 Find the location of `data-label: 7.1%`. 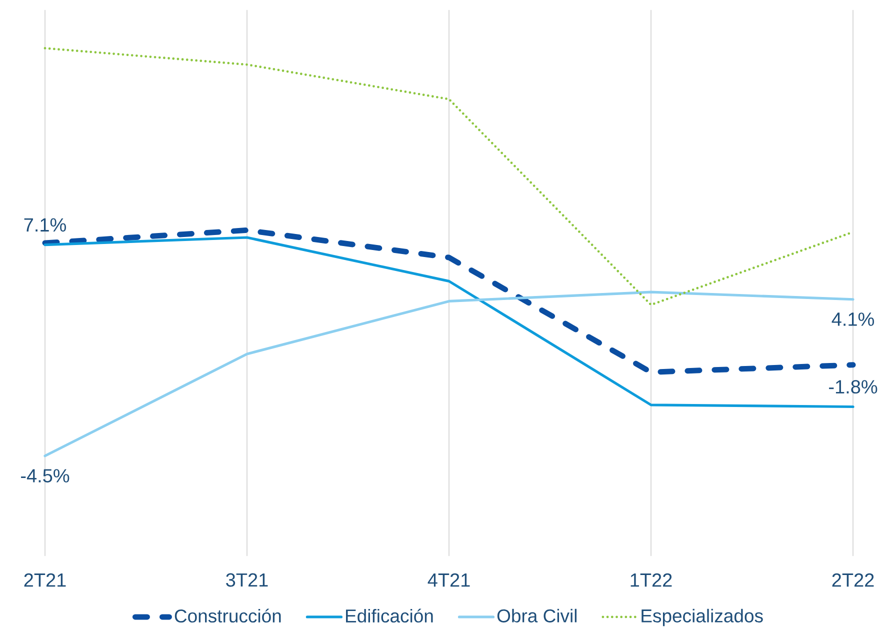

data-label: 7.1% is located at coordinates (45, 225).